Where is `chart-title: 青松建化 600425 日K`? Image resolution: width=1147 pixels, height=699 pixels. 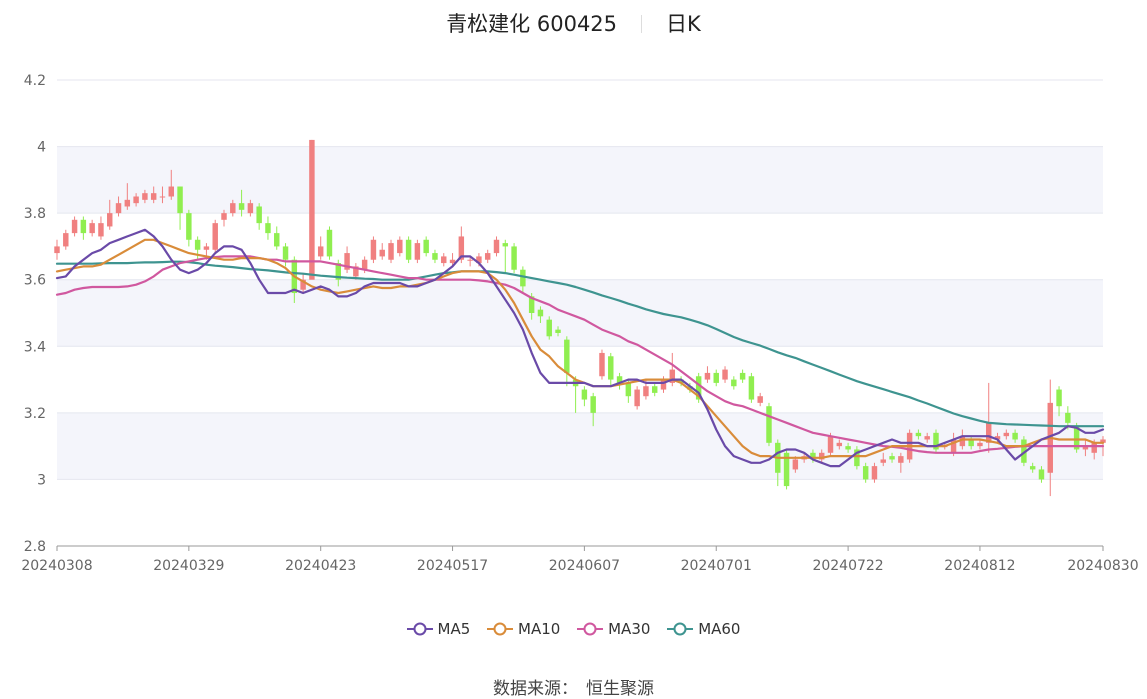 chart-title: 青松建化 600425 日K is located at coordinates (573, 23).